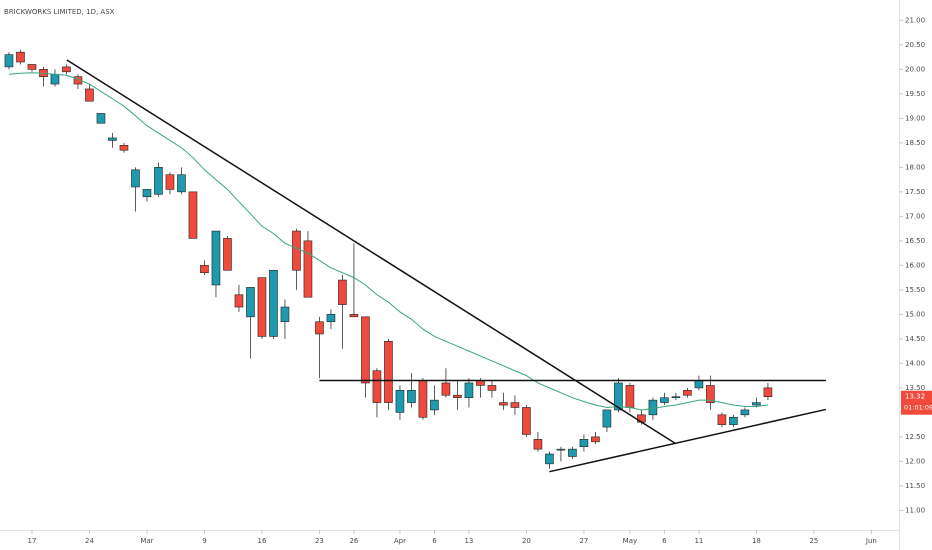  What do you see at coordinates (915, 265) in the screenshot?
I see `y-tick-label: 16.00` at bounding box center [915, 265].